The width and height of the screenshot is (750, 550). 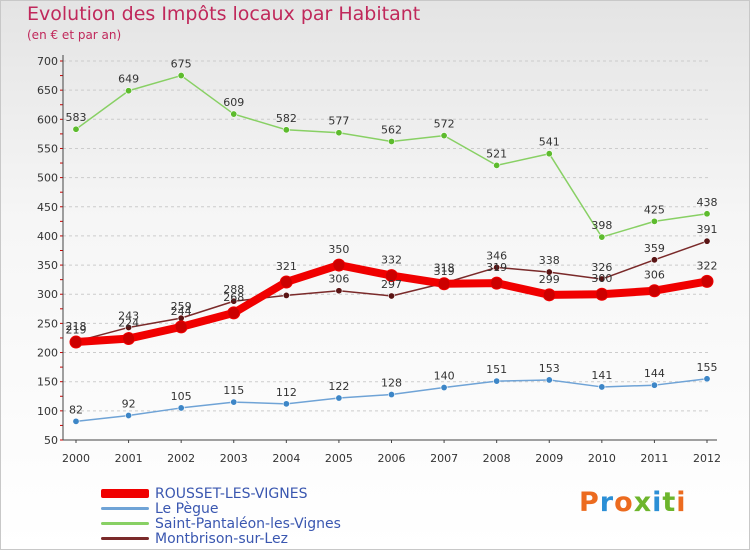 I want to click on legend-item-montbrison: Montbrison-sur-Lez, so click(x=221, y=538).